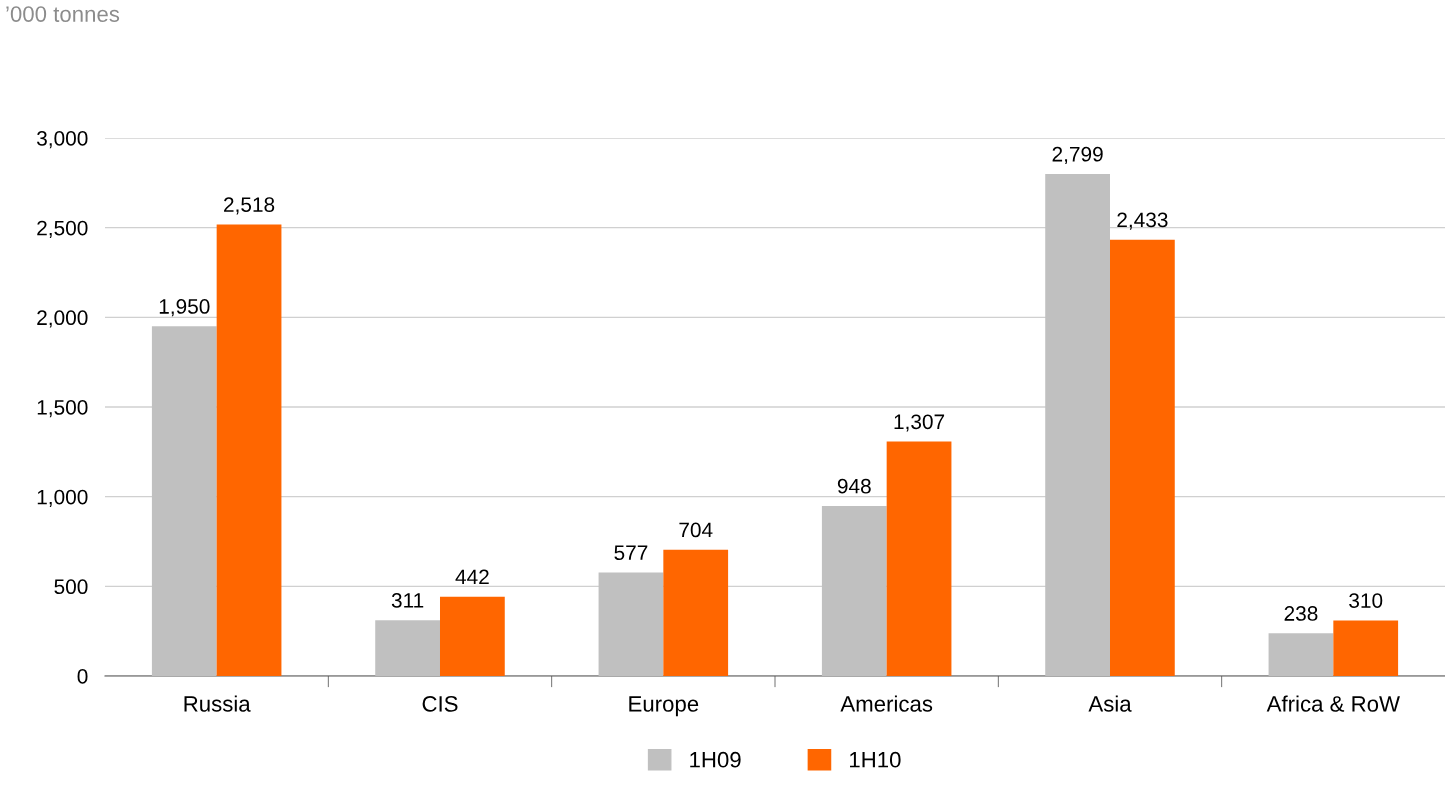  I want to click on data-label: 2,799, so click(1077, 155).